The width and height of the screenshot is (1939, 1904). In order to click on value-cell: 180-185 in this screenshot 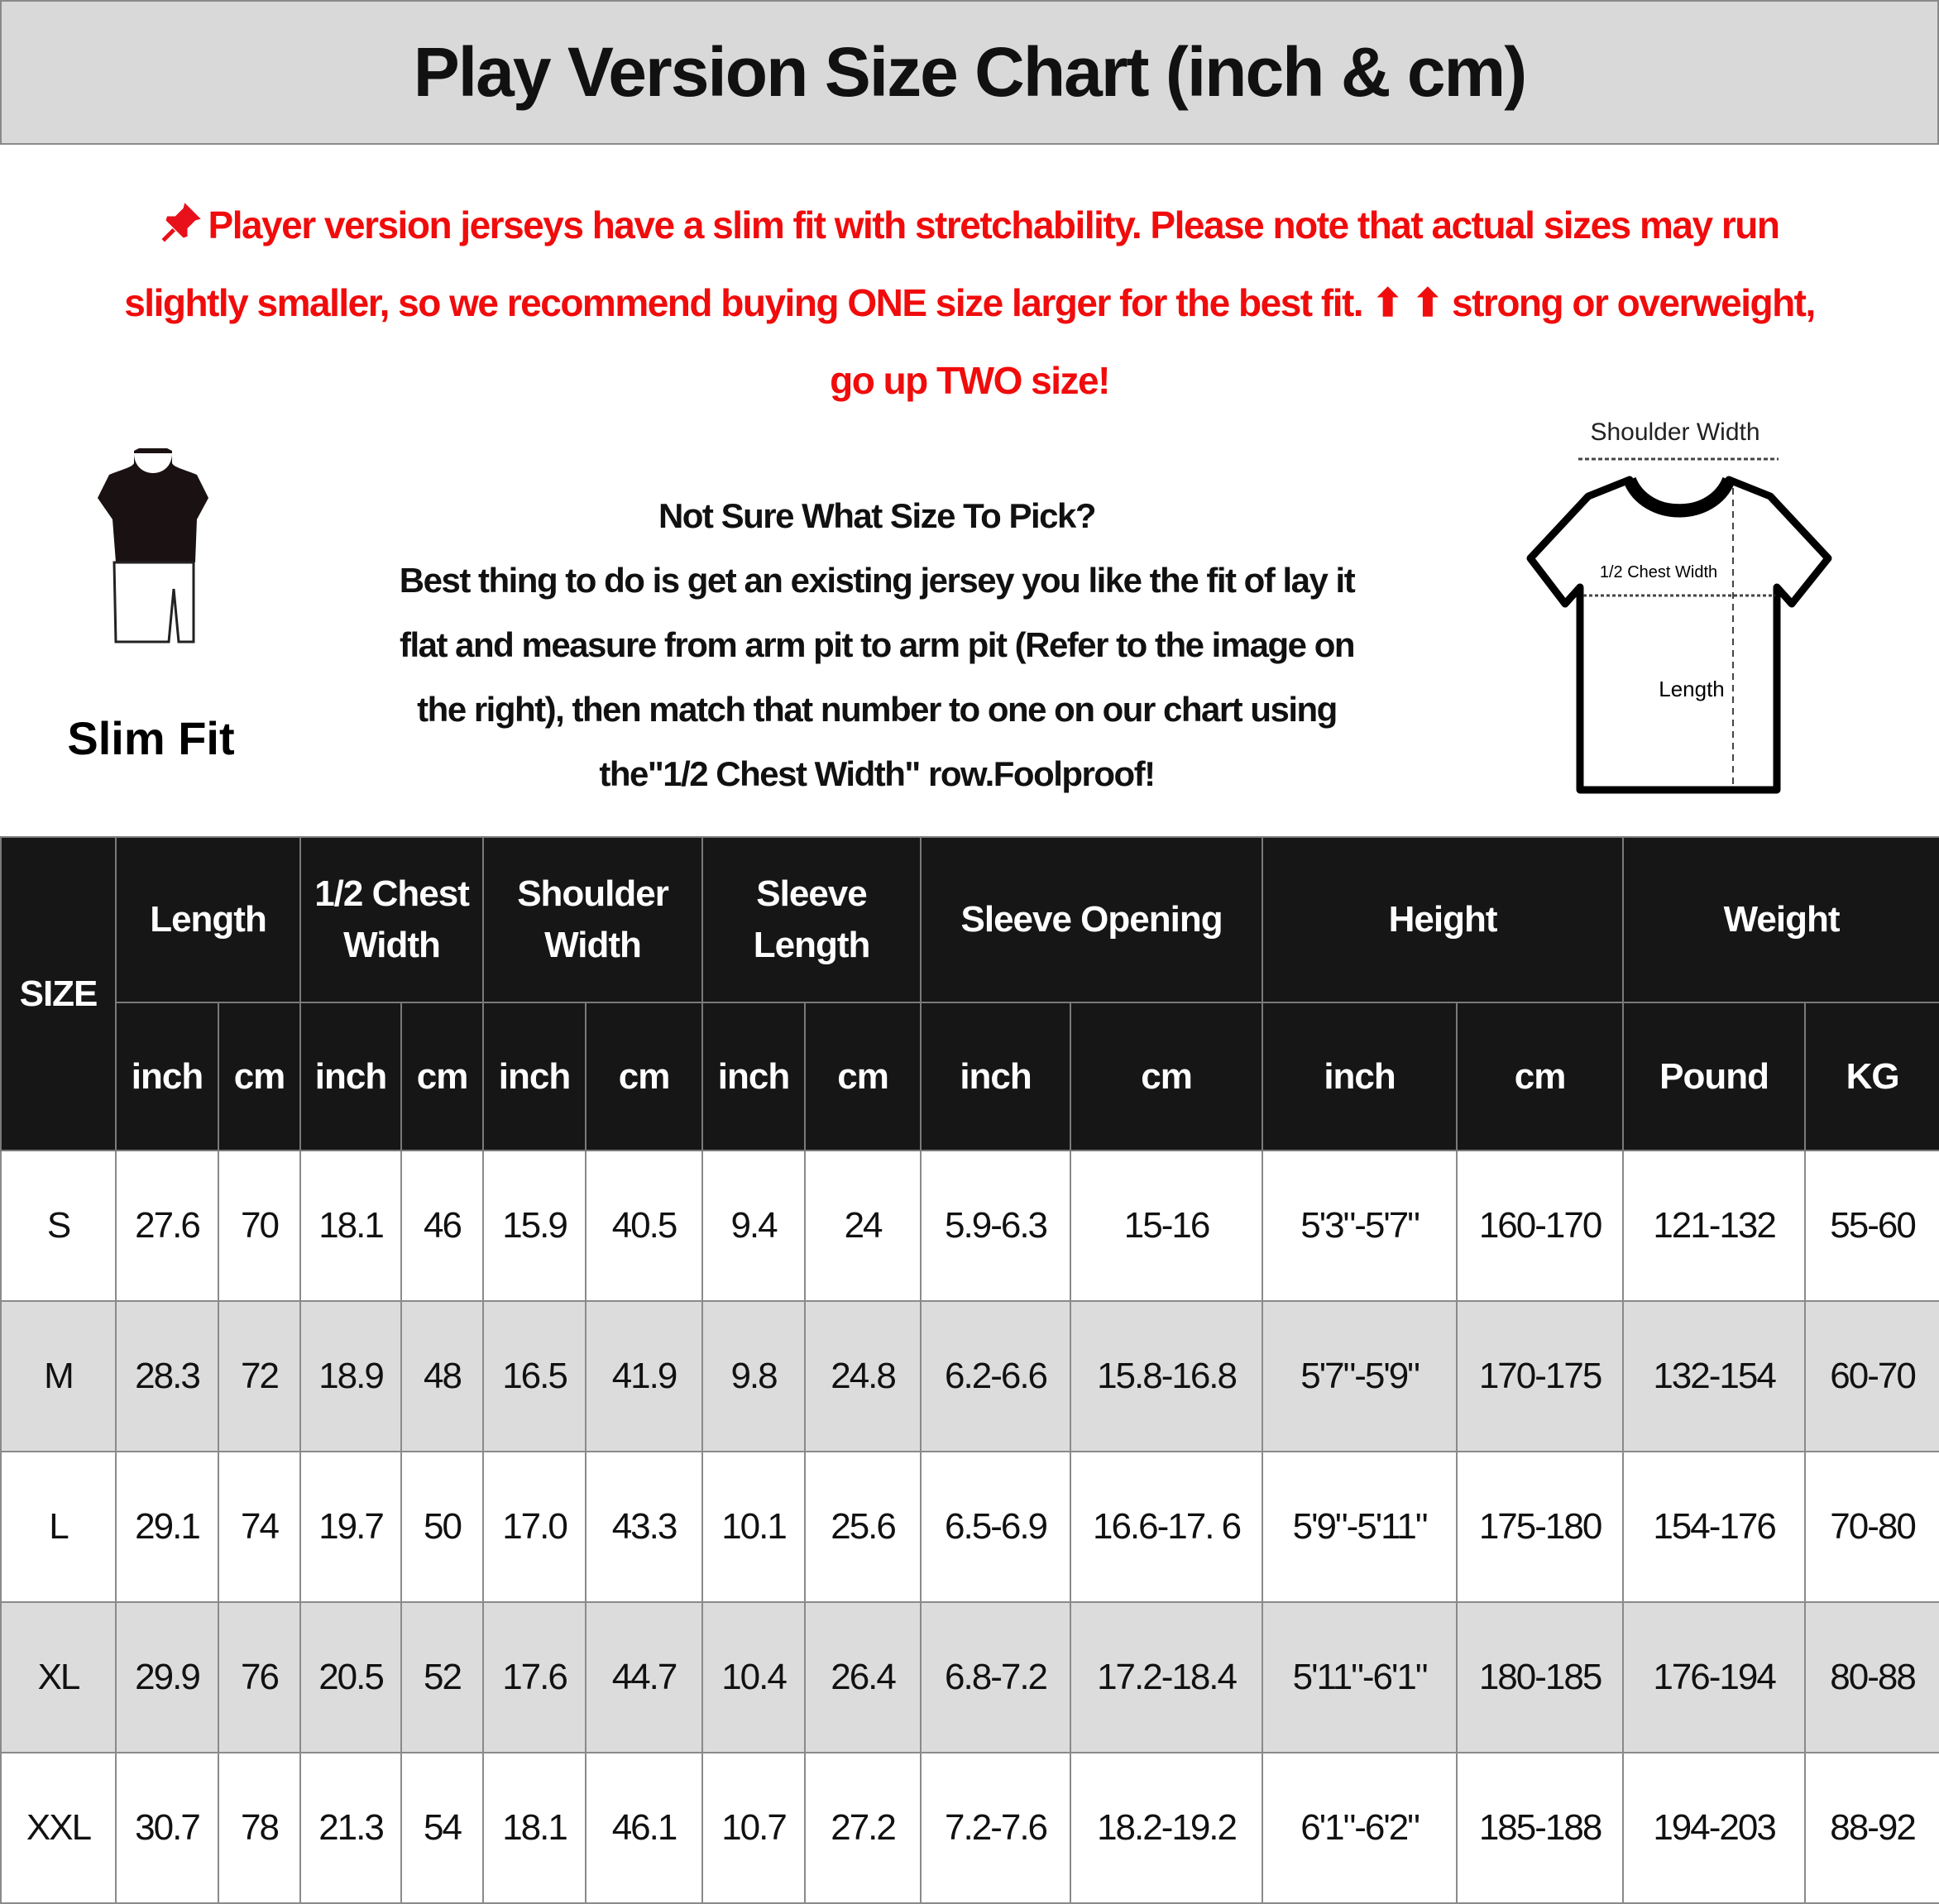, I will do `click(1540, 1677)`.